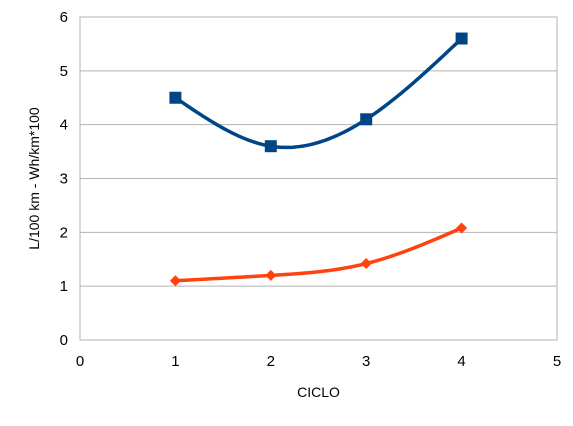 Image resolution: width=573 pixels, height=426 pixels. Describe the element at coordinates (64, 125) in the screenshot. I see `y-tick-label: 4` at that location.